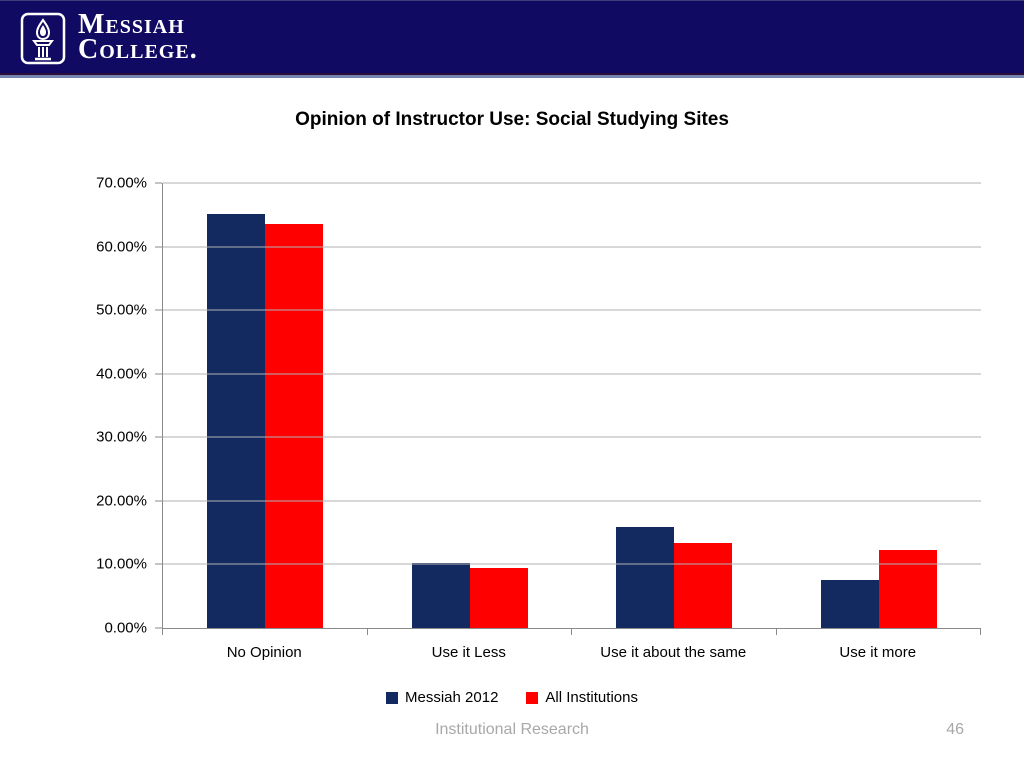  I want to click on legend-item: Messiah 2012, so click(442, 697).